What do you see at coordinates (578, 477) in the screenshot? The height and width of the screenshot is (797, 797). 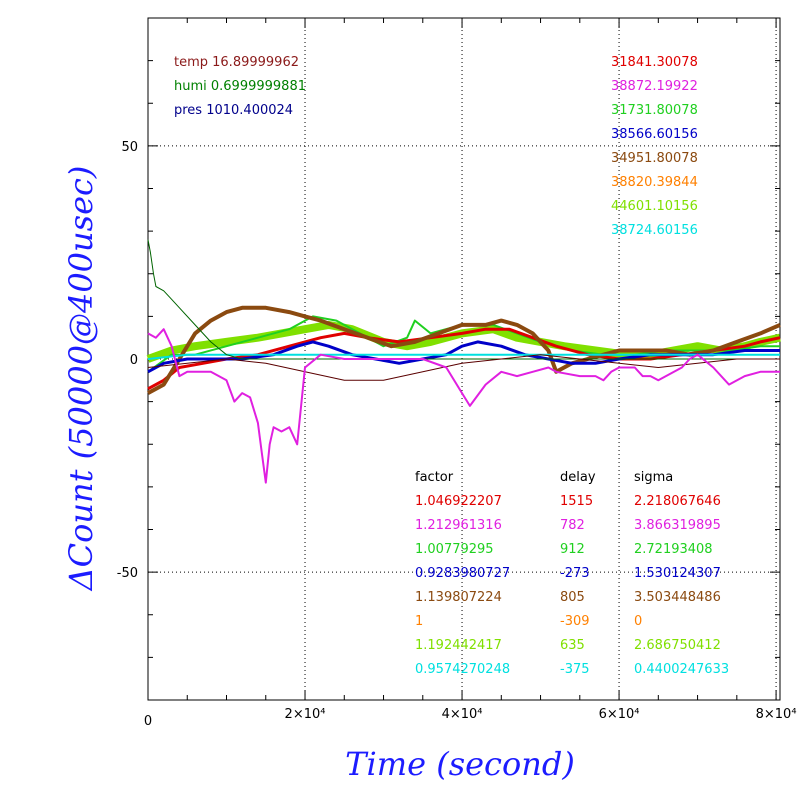 I see `table-header: delay` at bounding box center [578, 477].